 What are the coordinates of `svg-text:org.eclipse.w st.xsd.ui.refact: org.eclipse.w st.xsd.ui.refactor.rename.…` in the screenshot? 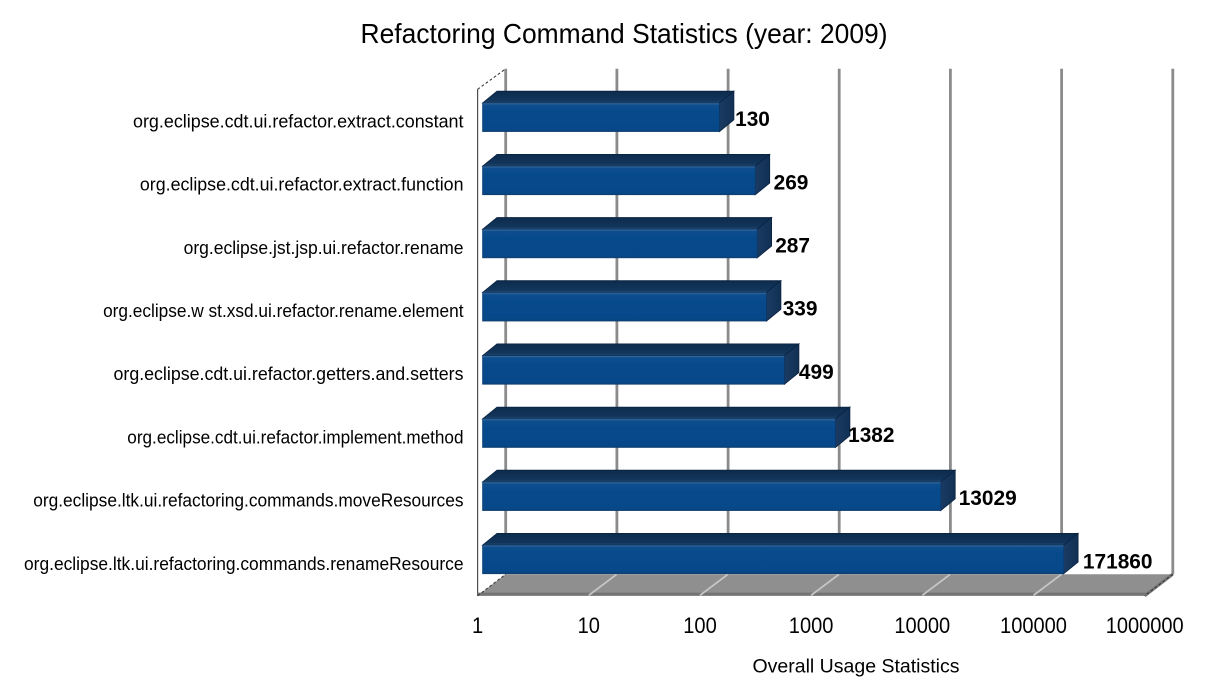 It's located at (283, 311).